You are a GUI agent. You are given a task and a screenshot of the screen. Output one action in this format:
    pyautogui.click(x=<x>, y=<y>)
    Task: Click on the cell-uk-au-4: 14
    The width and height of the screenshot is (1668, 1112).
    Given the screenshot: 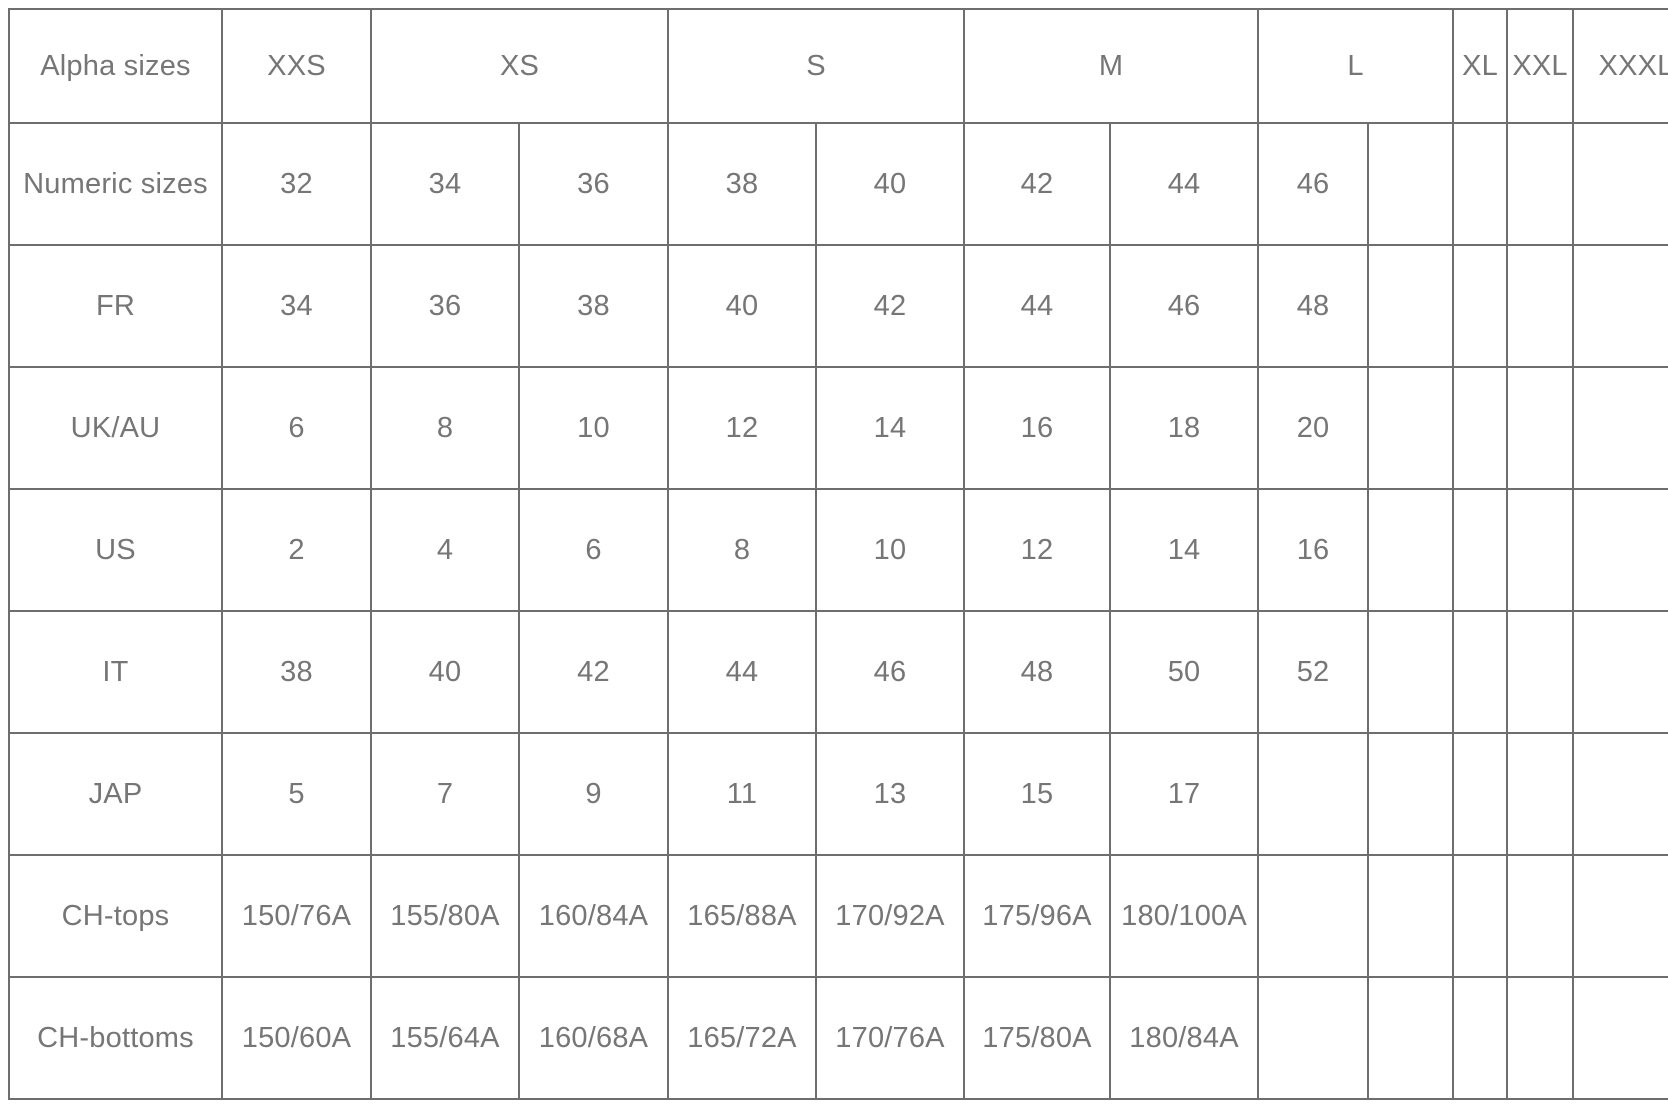 What is the action you would take?
    pyautogui.click(x=890, y=428)
    